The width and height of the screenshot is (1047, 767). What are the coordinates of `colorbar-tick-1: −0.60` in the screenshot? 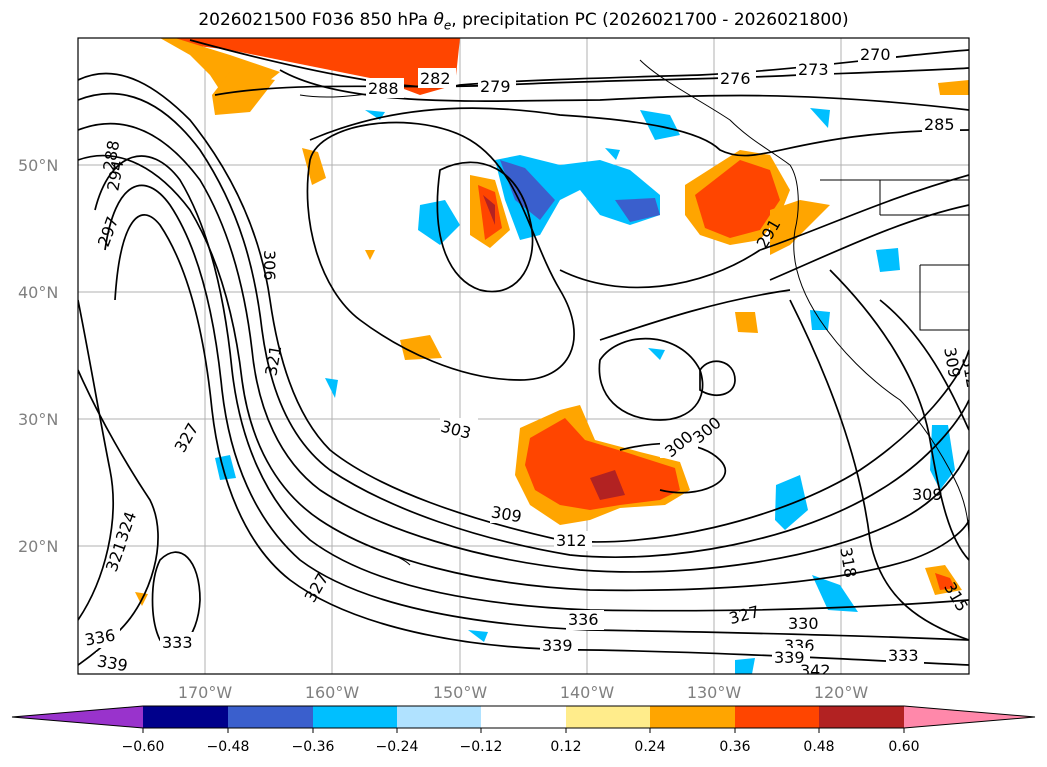 It's located at (143, 747).